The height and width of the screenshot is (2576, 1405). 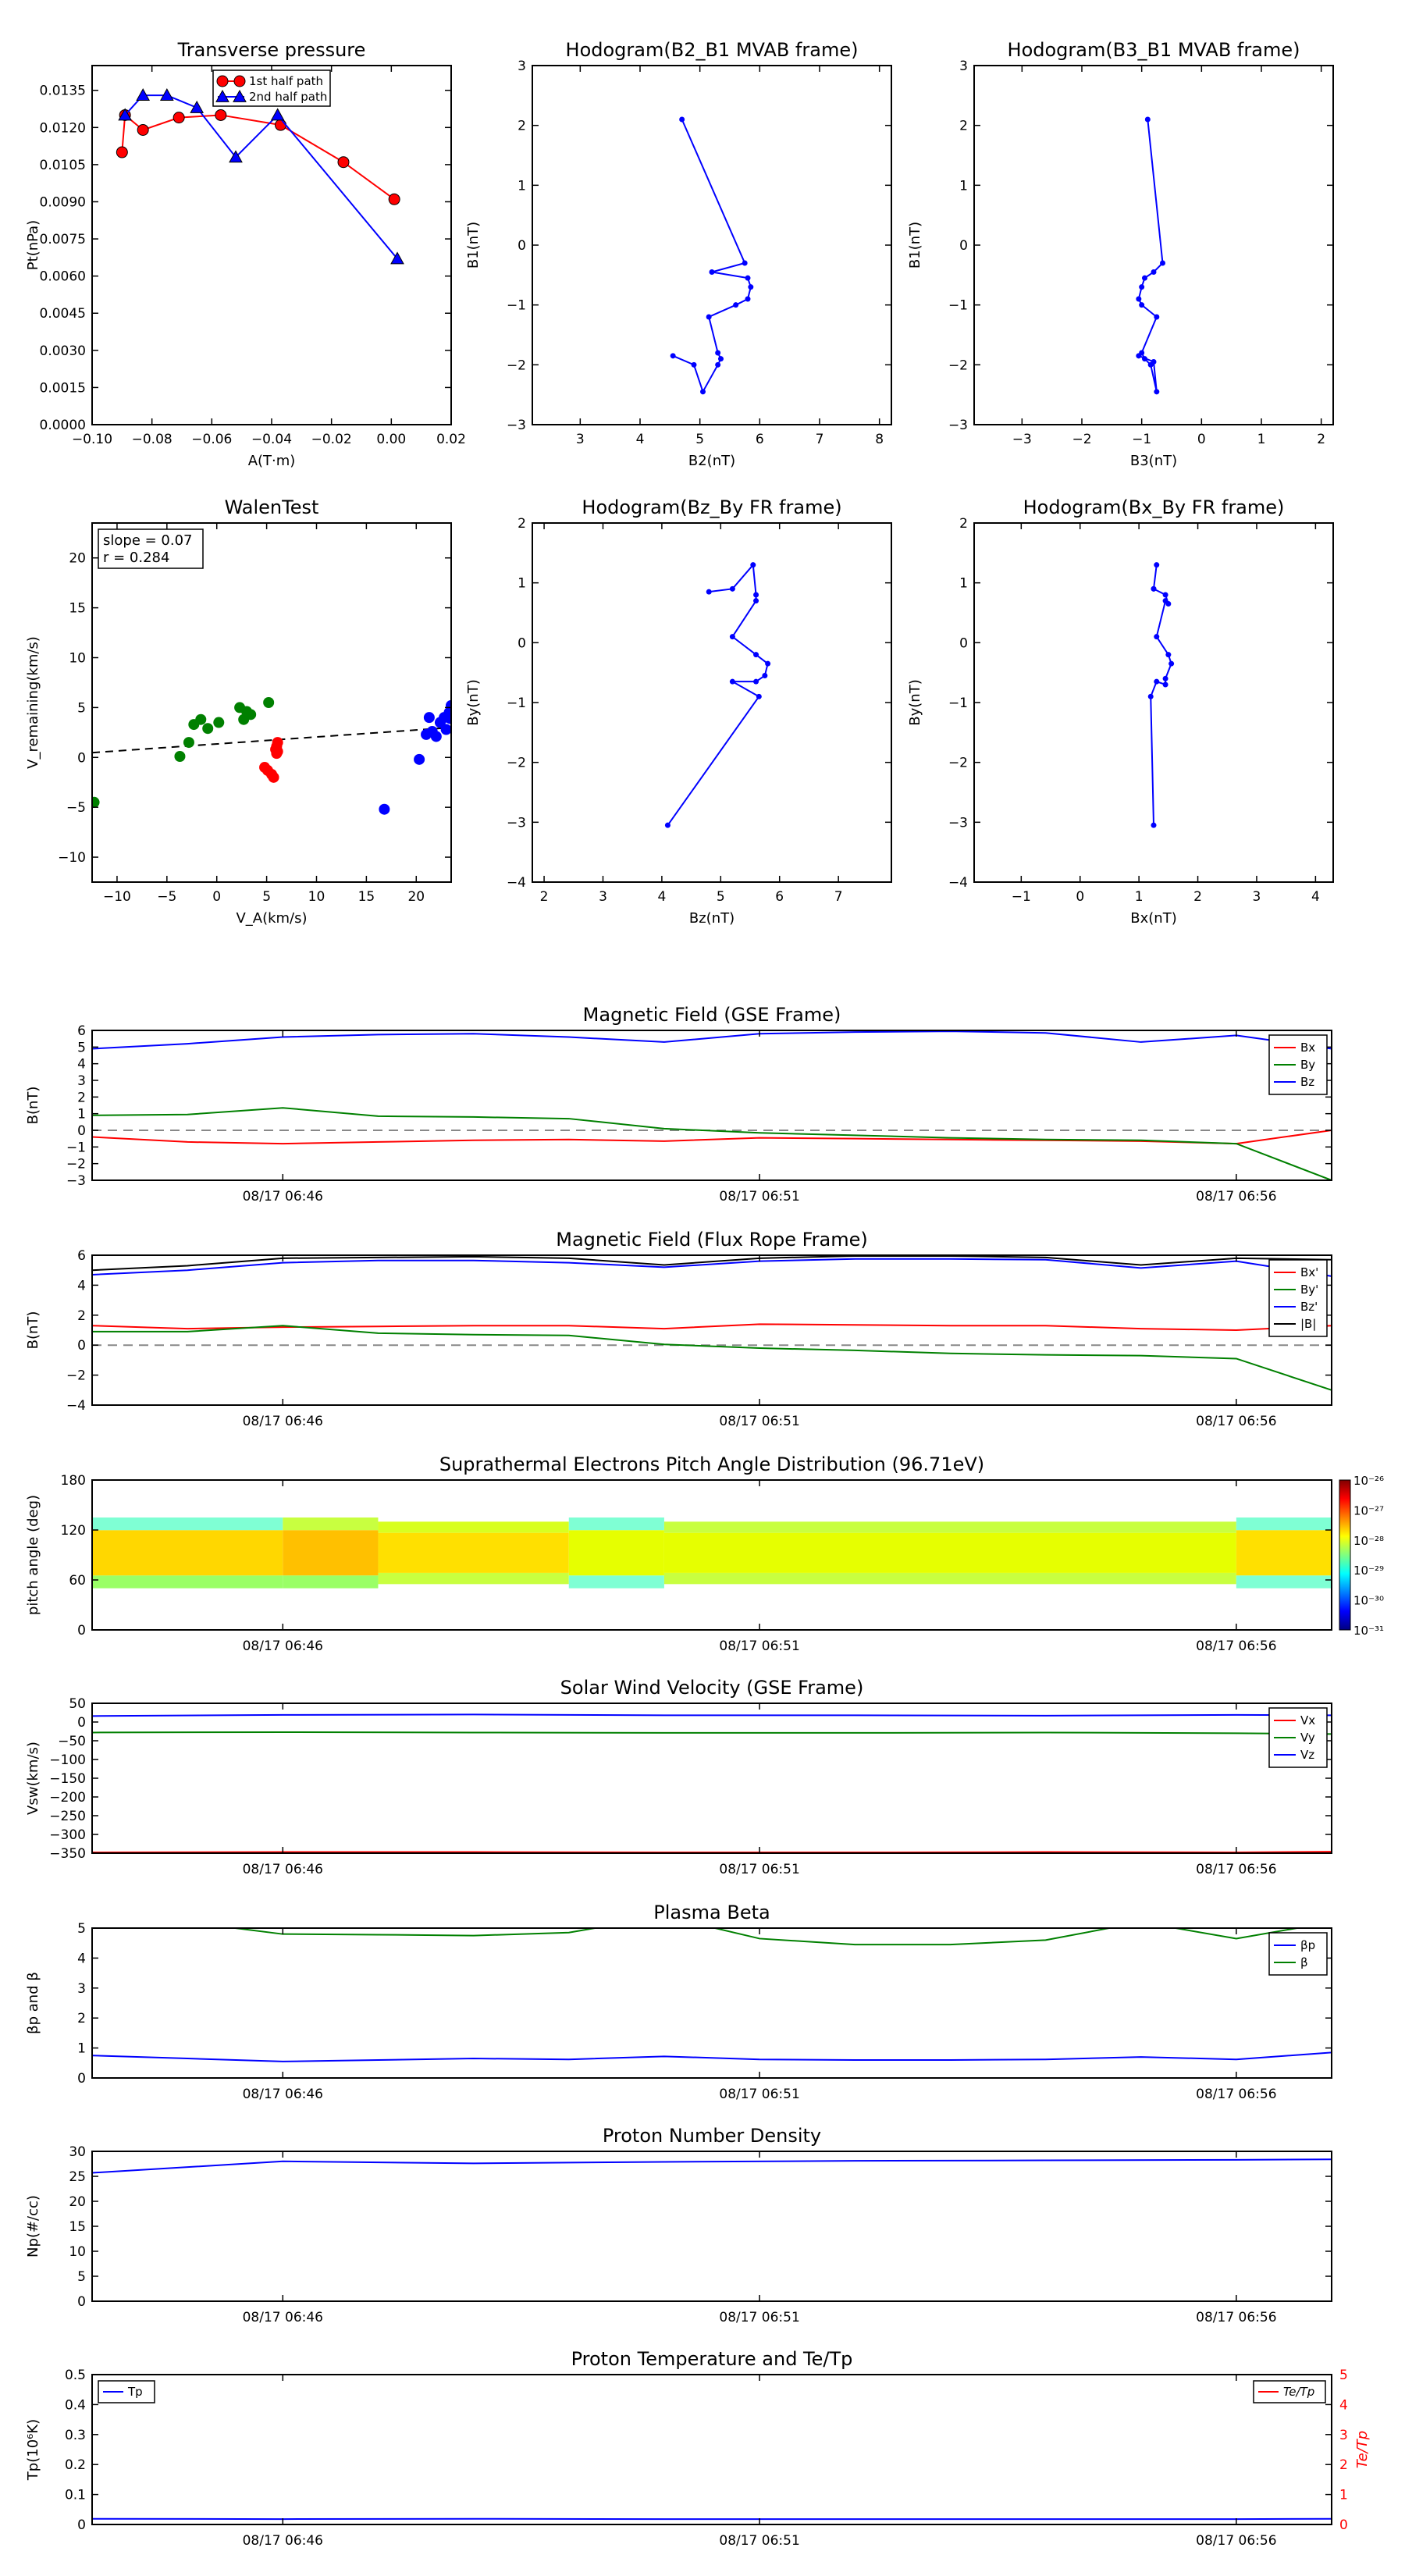 I want to click on y-right-axis-label: Te/Tp, so click(x=1362, y=2449).